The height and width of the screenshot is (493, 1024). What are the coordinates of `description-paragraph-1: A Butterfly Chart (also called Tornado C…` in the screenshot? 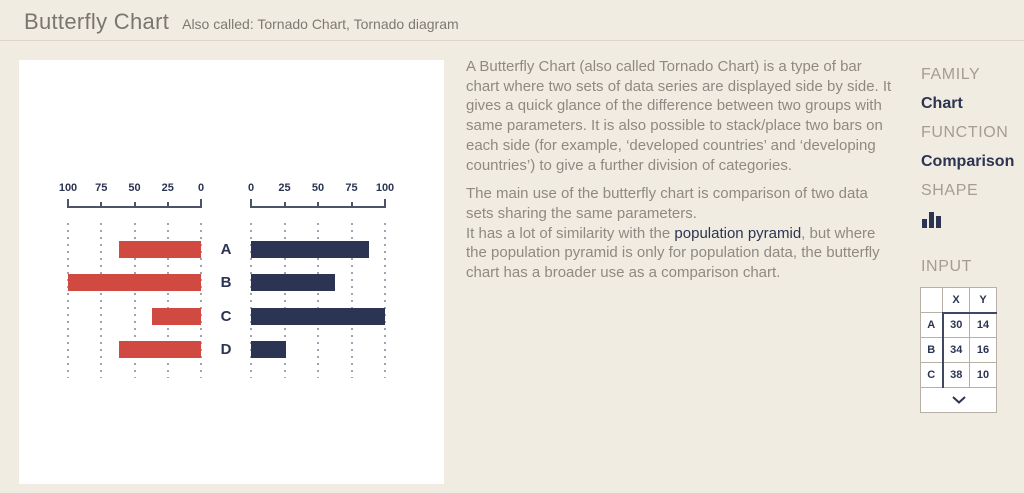 It's located at (679, 116).